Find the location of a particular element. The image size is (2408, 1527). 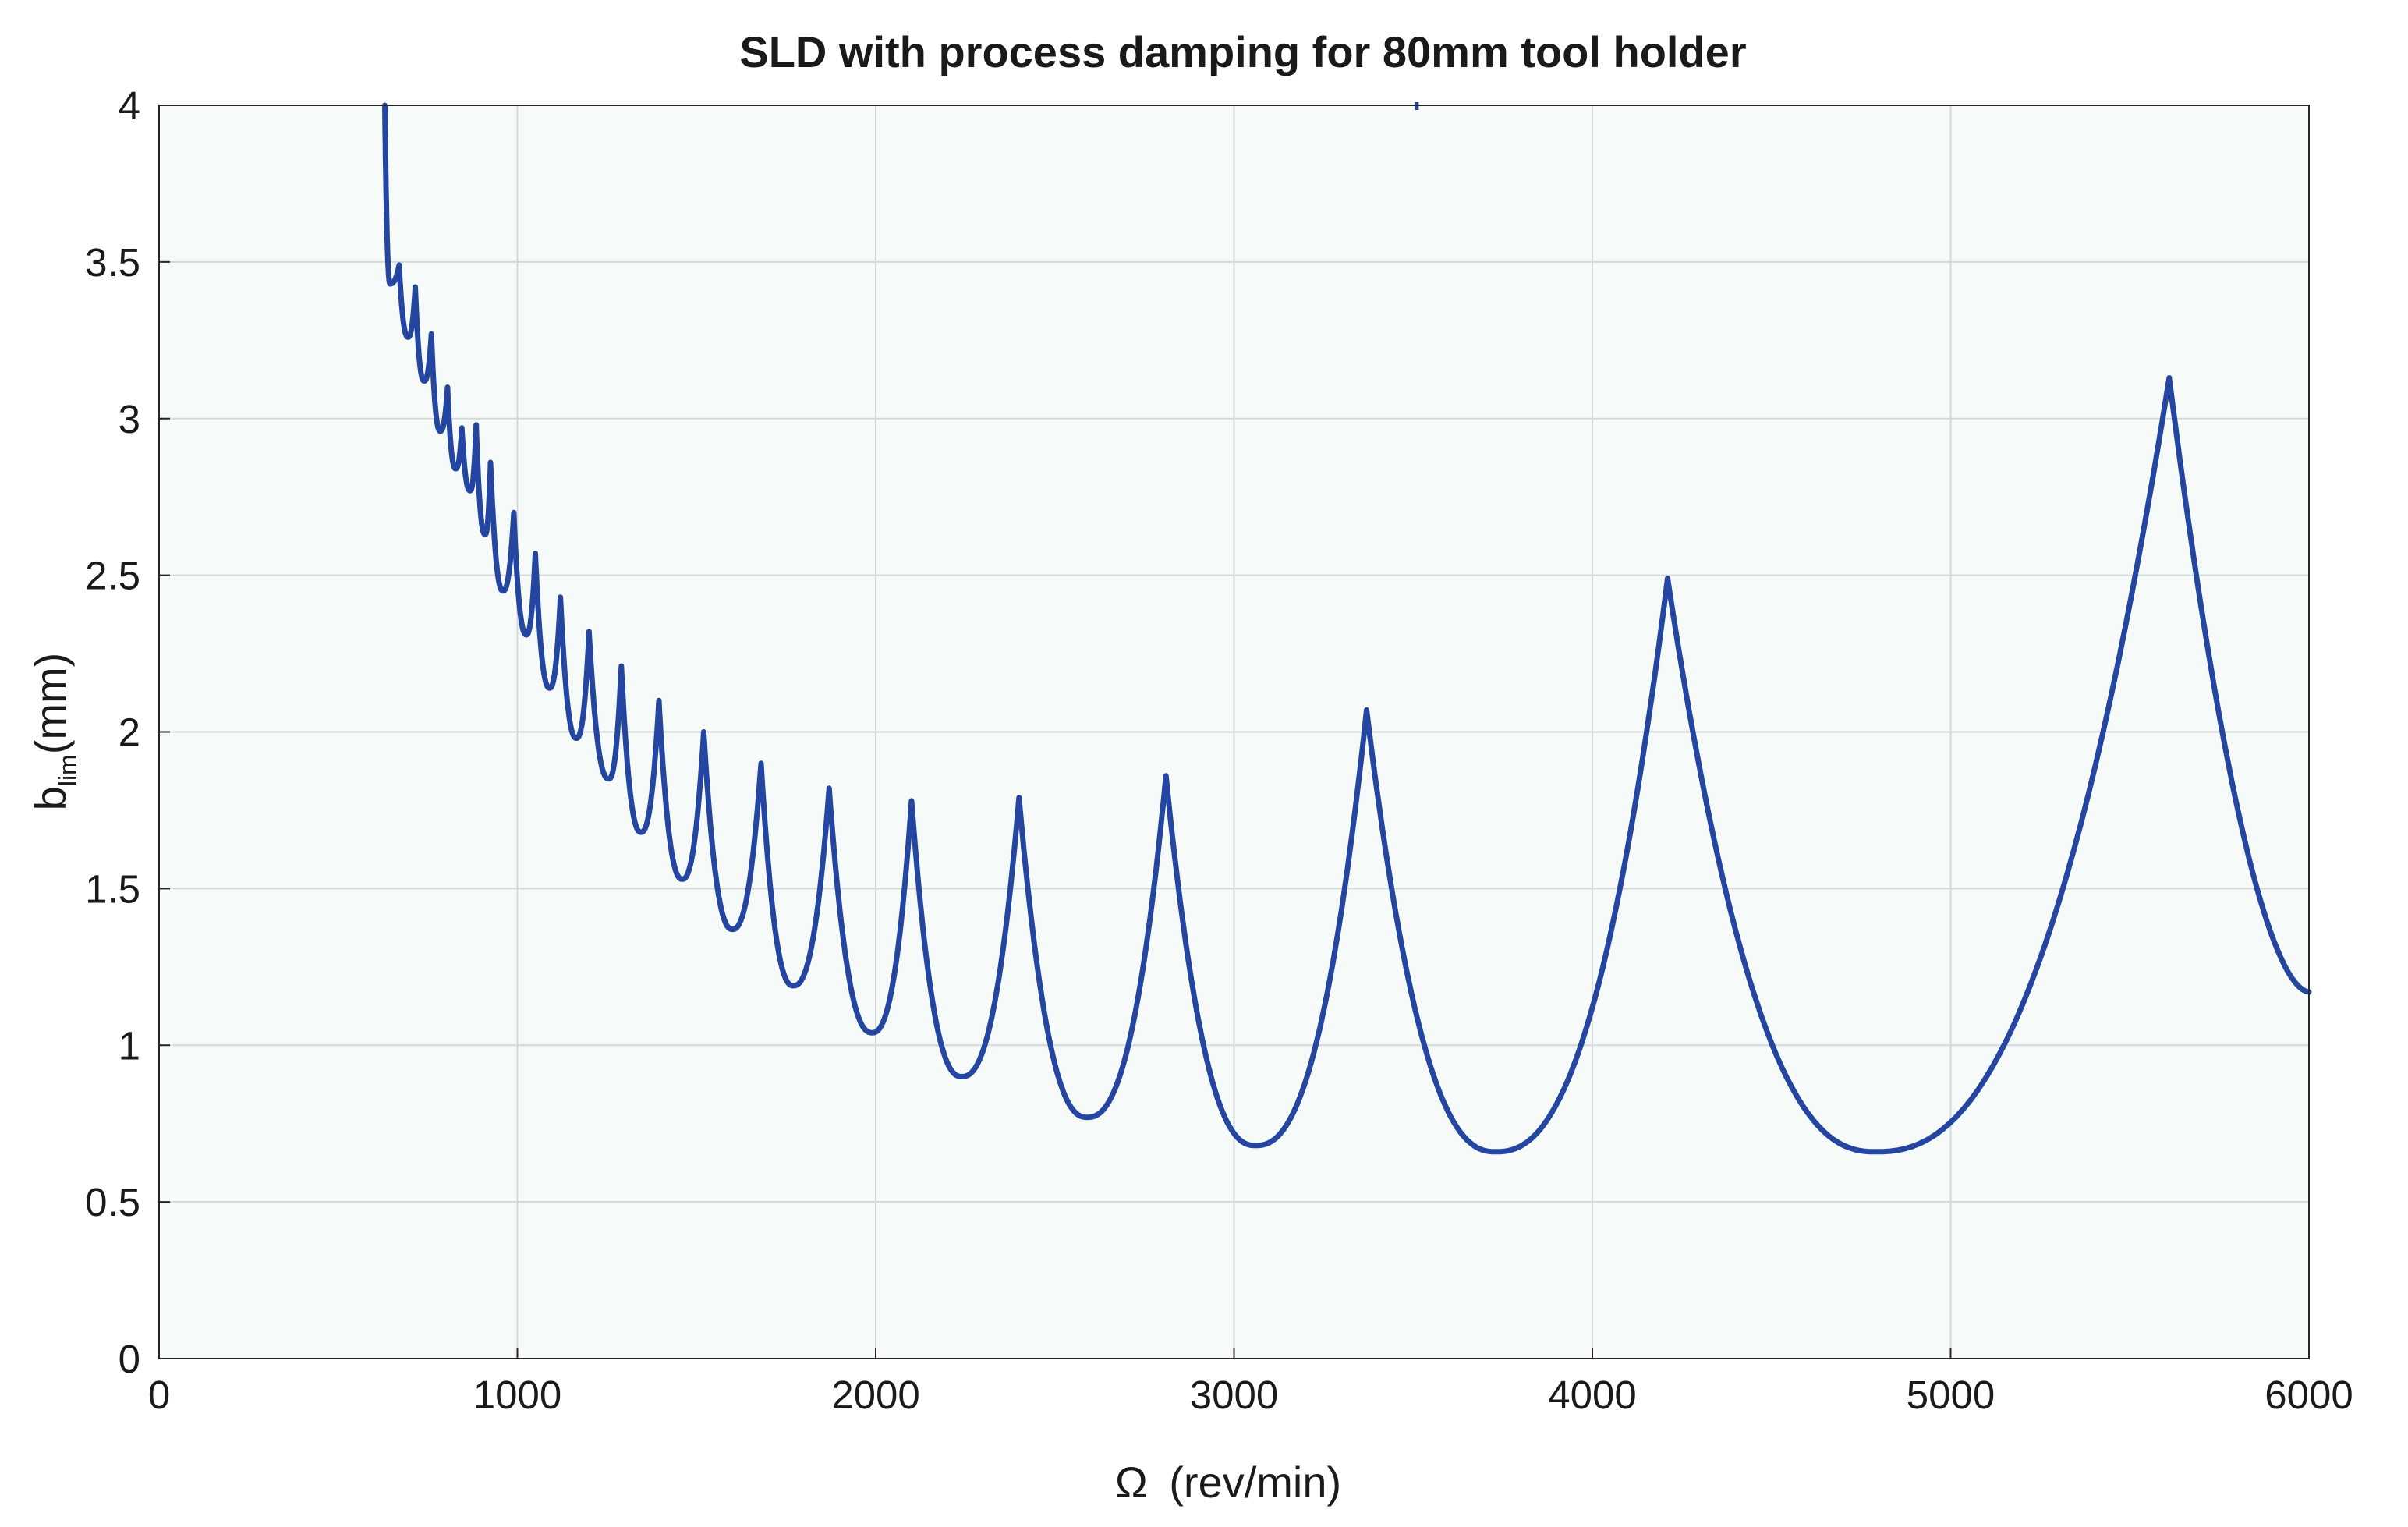

y-axis-label: blim(mm) is located at coordinates (54, 732).